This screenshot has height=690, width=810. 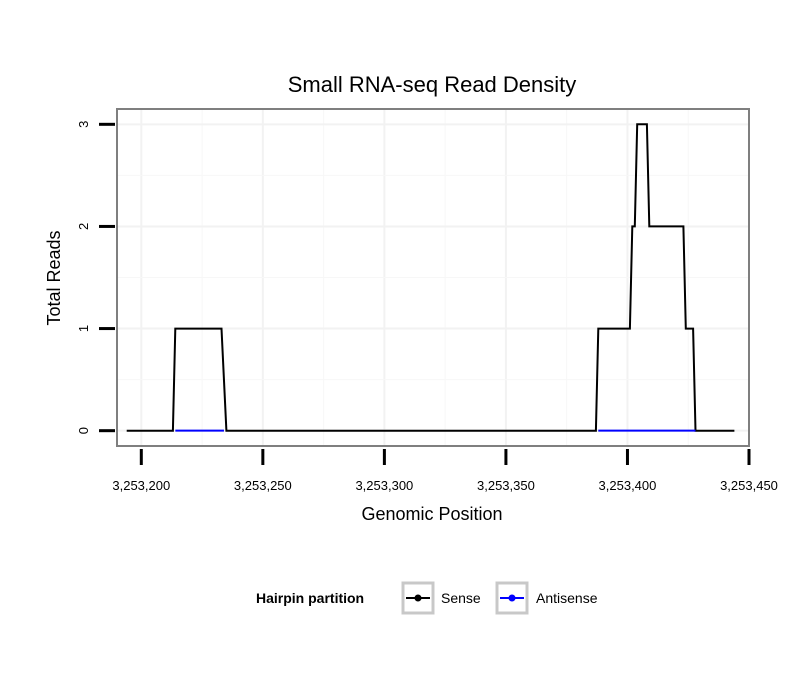 I want to click on x-tick-label: 3,253,300, so click(x=384, y=485).